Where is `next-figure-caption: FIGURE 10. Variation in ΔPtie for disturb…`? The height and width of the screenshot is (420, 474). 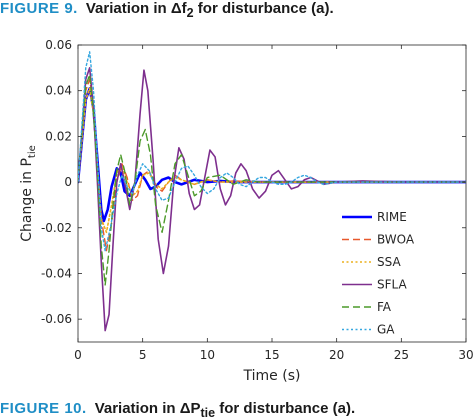 next-figure-caption: FIGURE 10. Variation in ΔPtie for disturb… is located at coordinates (177, 410).